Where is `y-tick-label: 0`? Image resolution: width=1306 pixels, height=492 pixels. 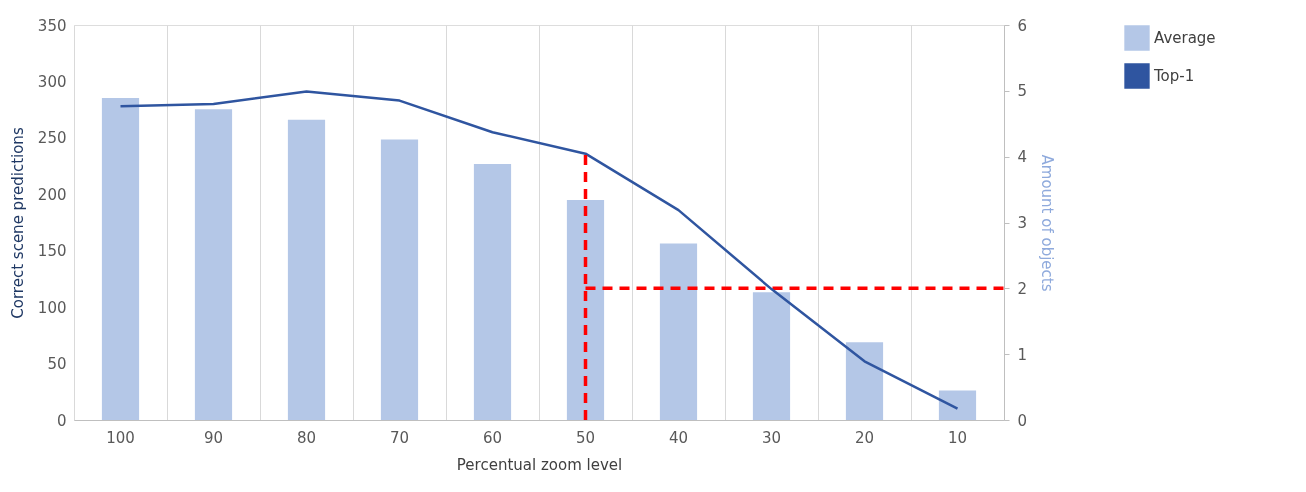 y-tick-label: 0 is located at coordinates (61, 420).